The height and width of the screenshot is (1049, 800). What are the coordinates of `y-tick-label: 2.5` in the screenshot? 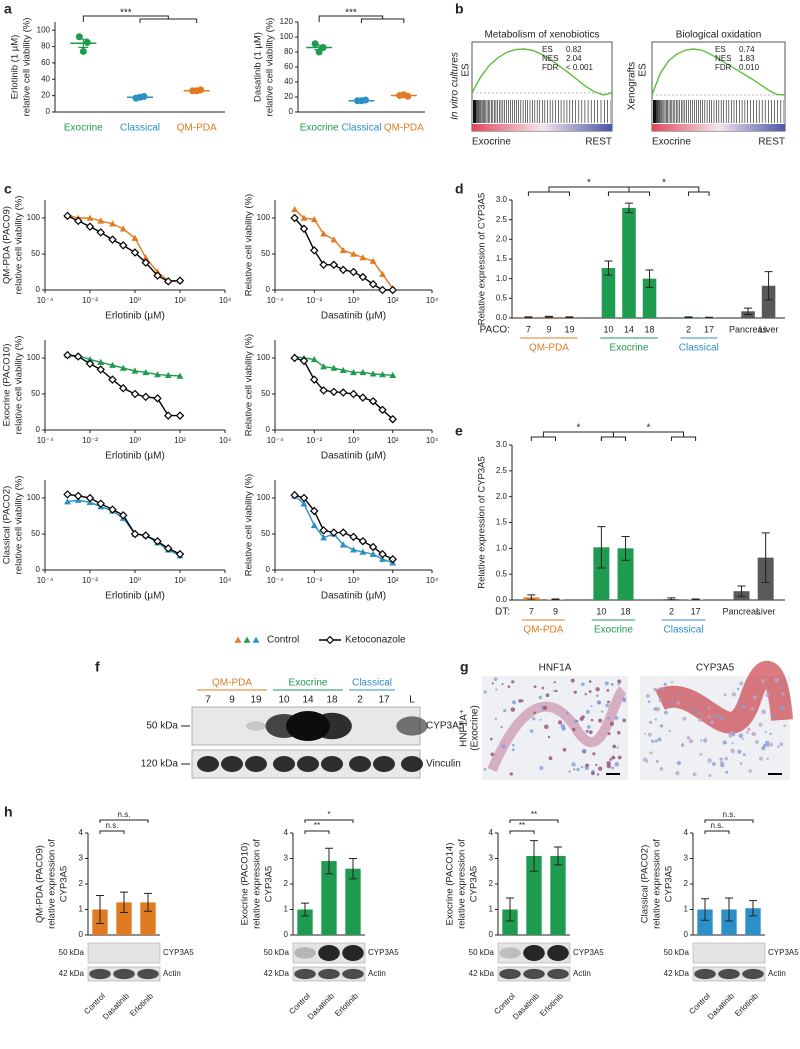 It's located at (502, 219).